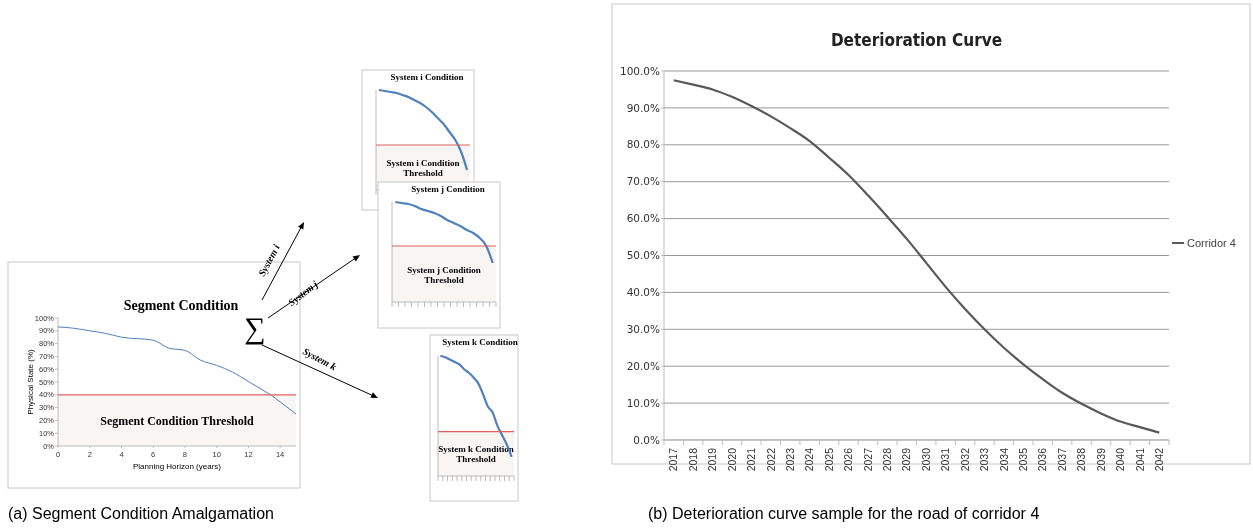 This screenshot has height=529, width=1253. Describe the element at coordinates (1003, 459) in the screenshot. I see `x-tick-label: 2034` at that location.